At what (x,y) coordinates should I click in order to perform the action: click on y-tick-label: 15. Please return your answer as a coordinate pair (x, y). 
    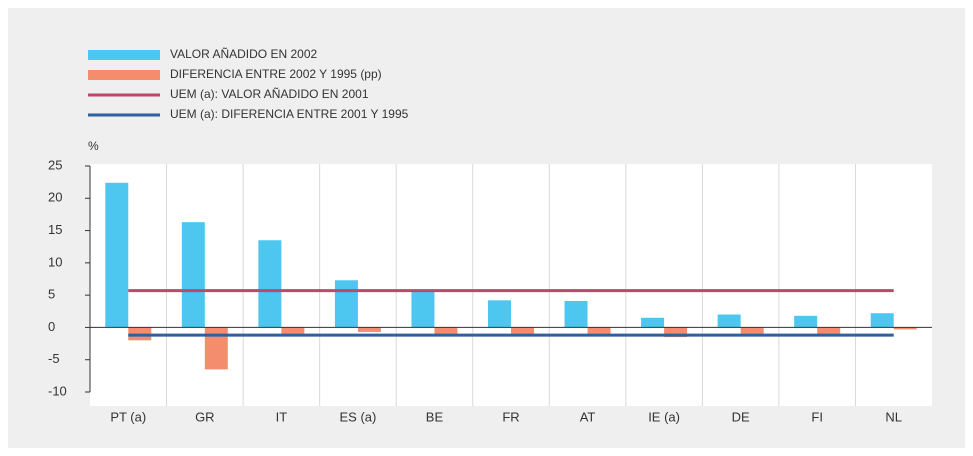
    Looking at the image, I should click on (55, 229).